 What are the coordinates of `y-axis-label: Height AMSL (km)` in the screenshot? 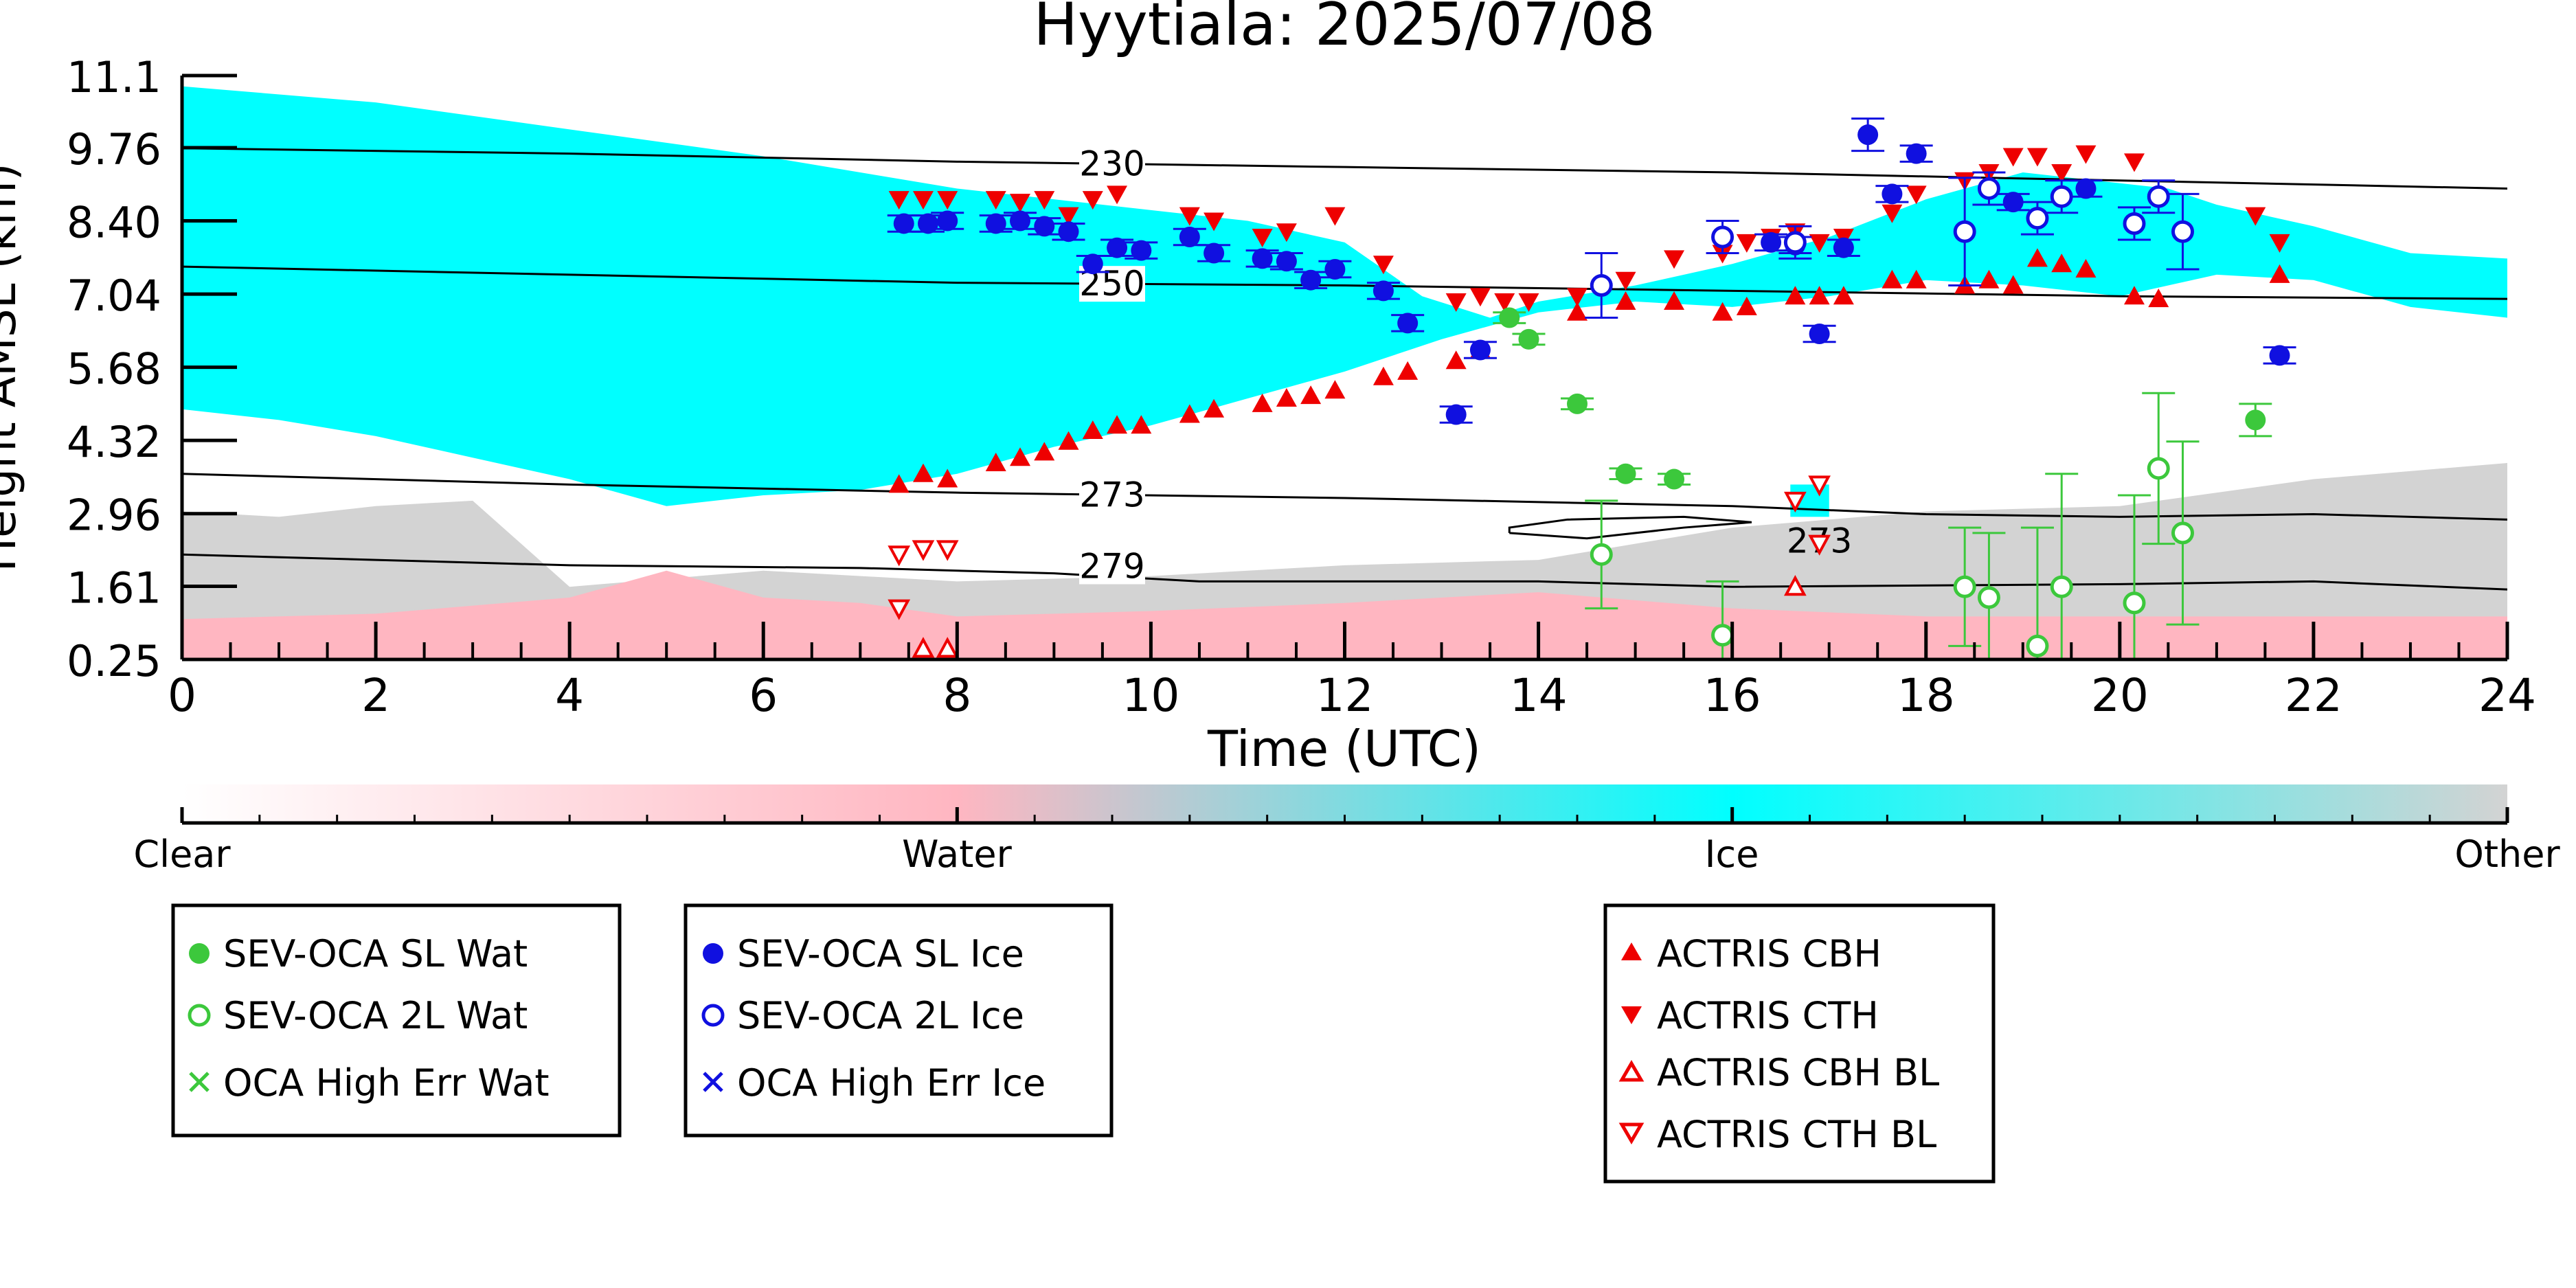 It's located at (13, 367).